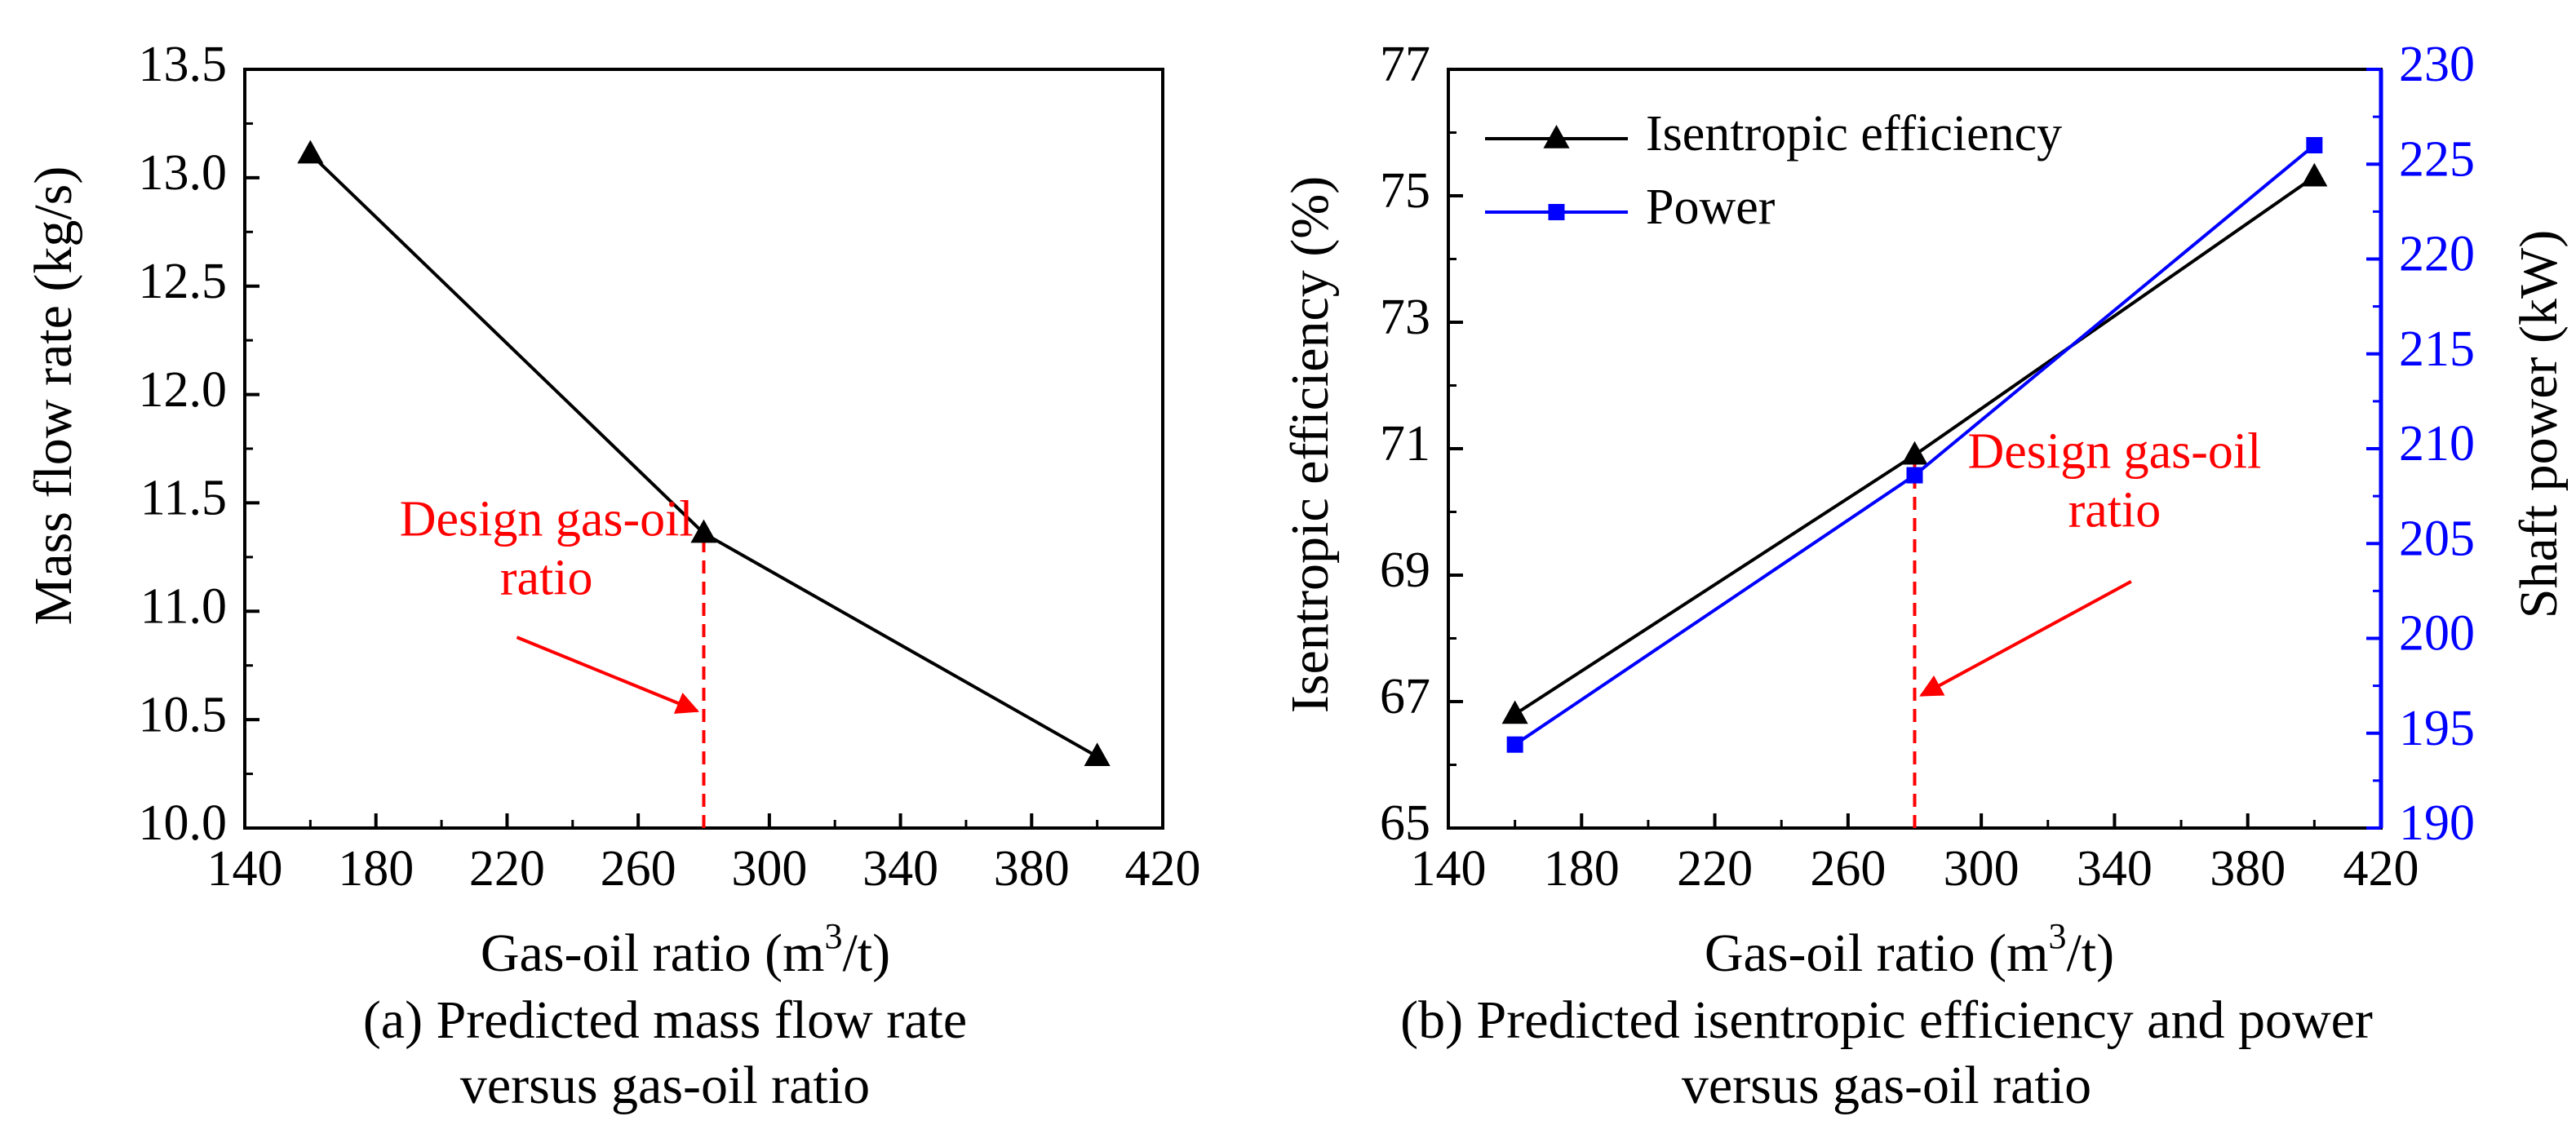 This screenshot has height=1125, width=2576. What do you see at coordinates (547, 519) in the screenshot?
I see `chart-a-annotation-line-0: Design gas-oil` at bounding box center [547, 519].